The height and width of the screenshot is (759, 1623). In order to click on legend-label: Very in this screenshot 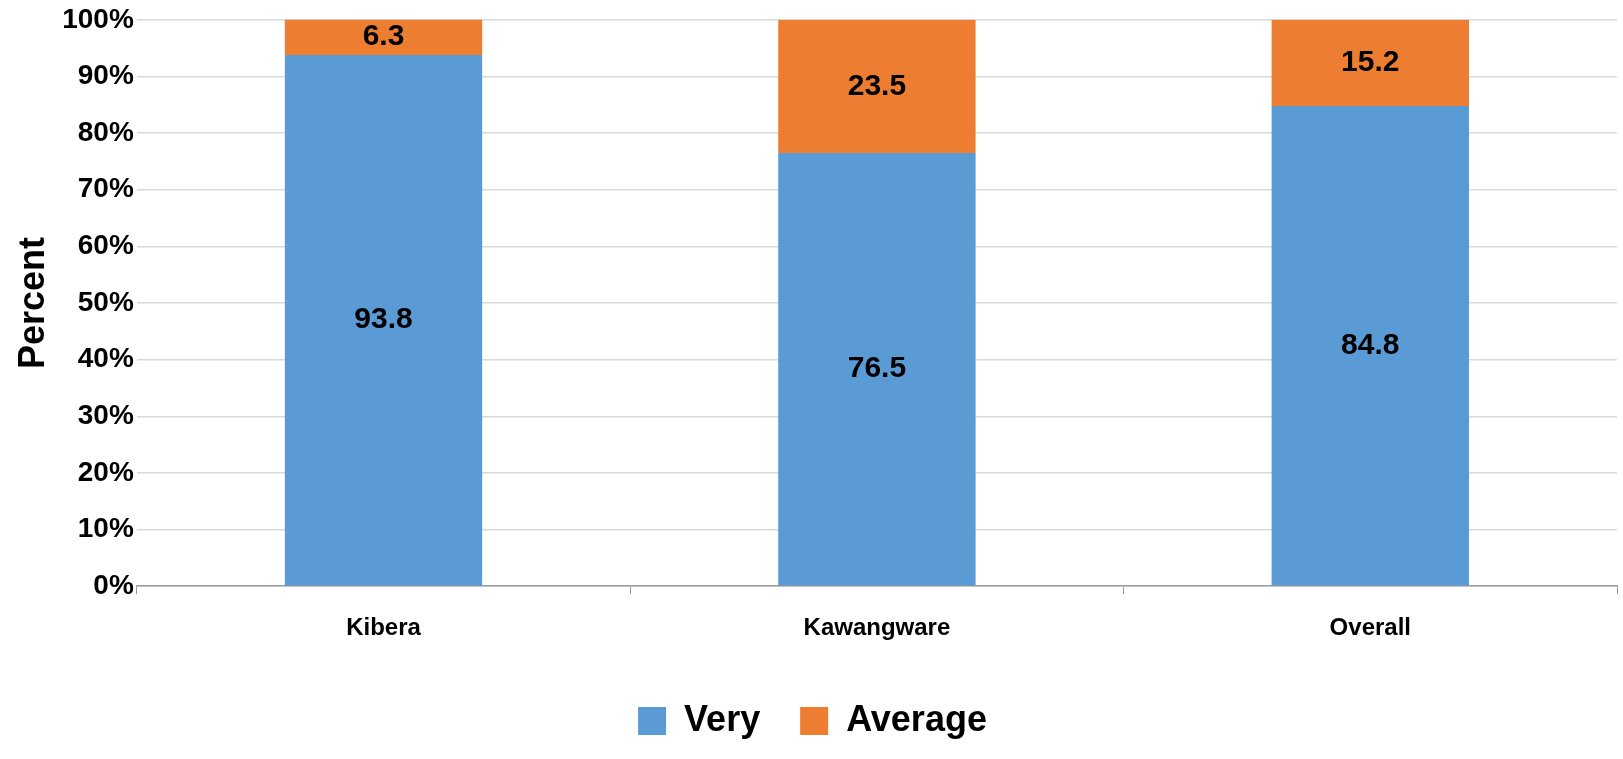, I will do `click(722, 718)`.